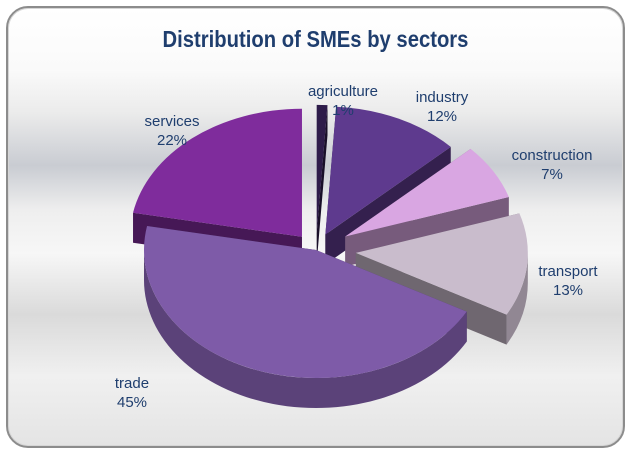 Image resolution: width=629 pixels, height=452 pixels. What do you see at coordinates (552, 174) in the screenshot?
I see `value-label-construction: 7%` at bounding box center [552, 174].